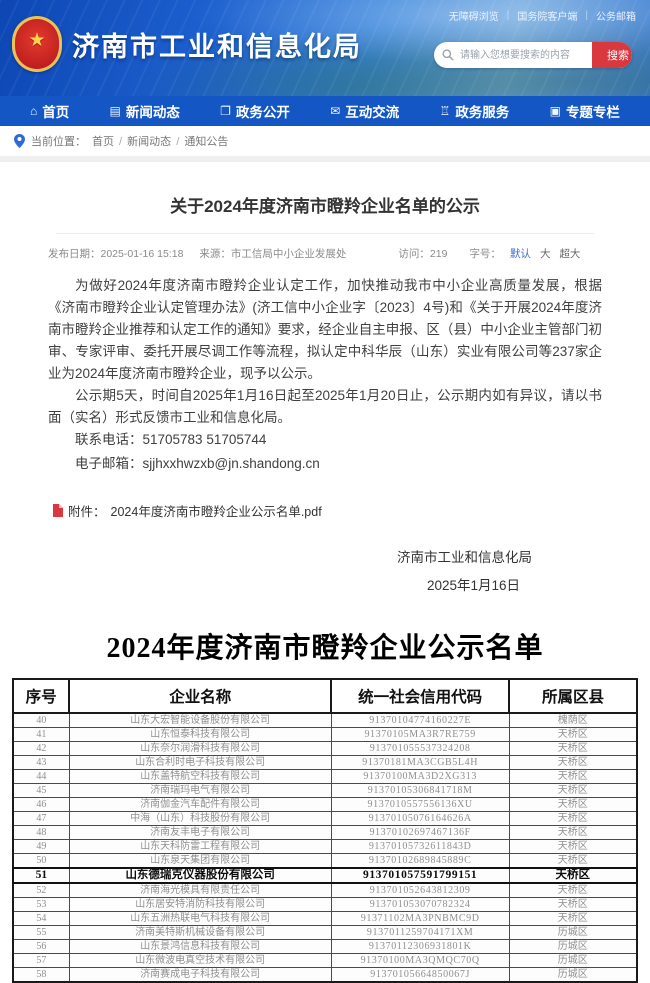  What do you see at coordinates (420, 946) in the screenshot?
I see `credit-code: 91370112306931801K` at bounding box center [420, 946].